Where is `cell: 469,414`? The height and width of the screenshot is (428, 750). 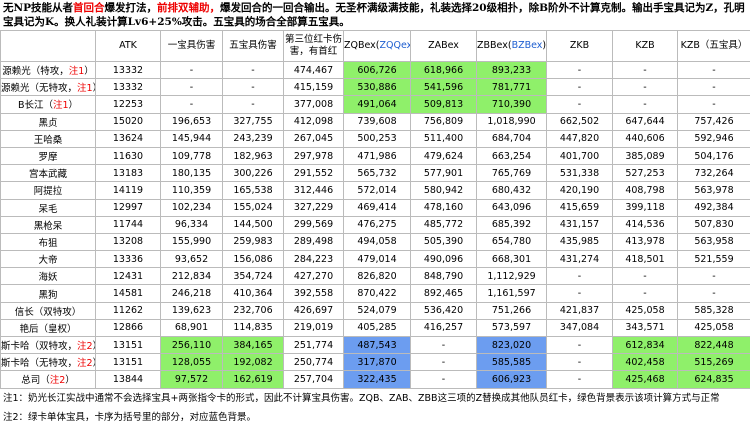
cell: 469,414 is located at coordinates (377, 207).